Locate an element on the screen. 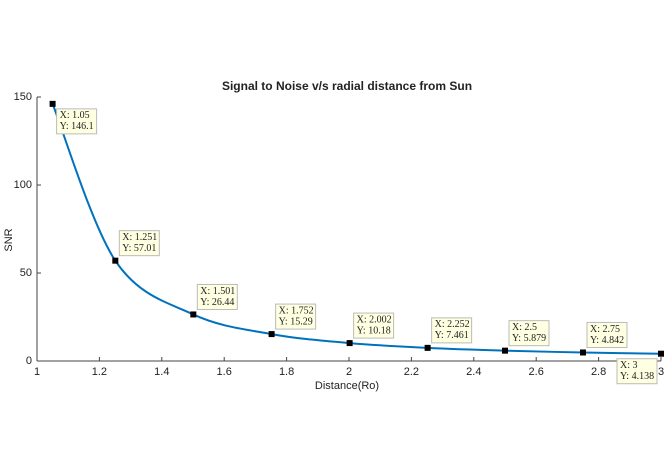 The width and height of the screenshot is (665, 475). datatip-text: Y: 4.138 is located at coordinates (637, 376).